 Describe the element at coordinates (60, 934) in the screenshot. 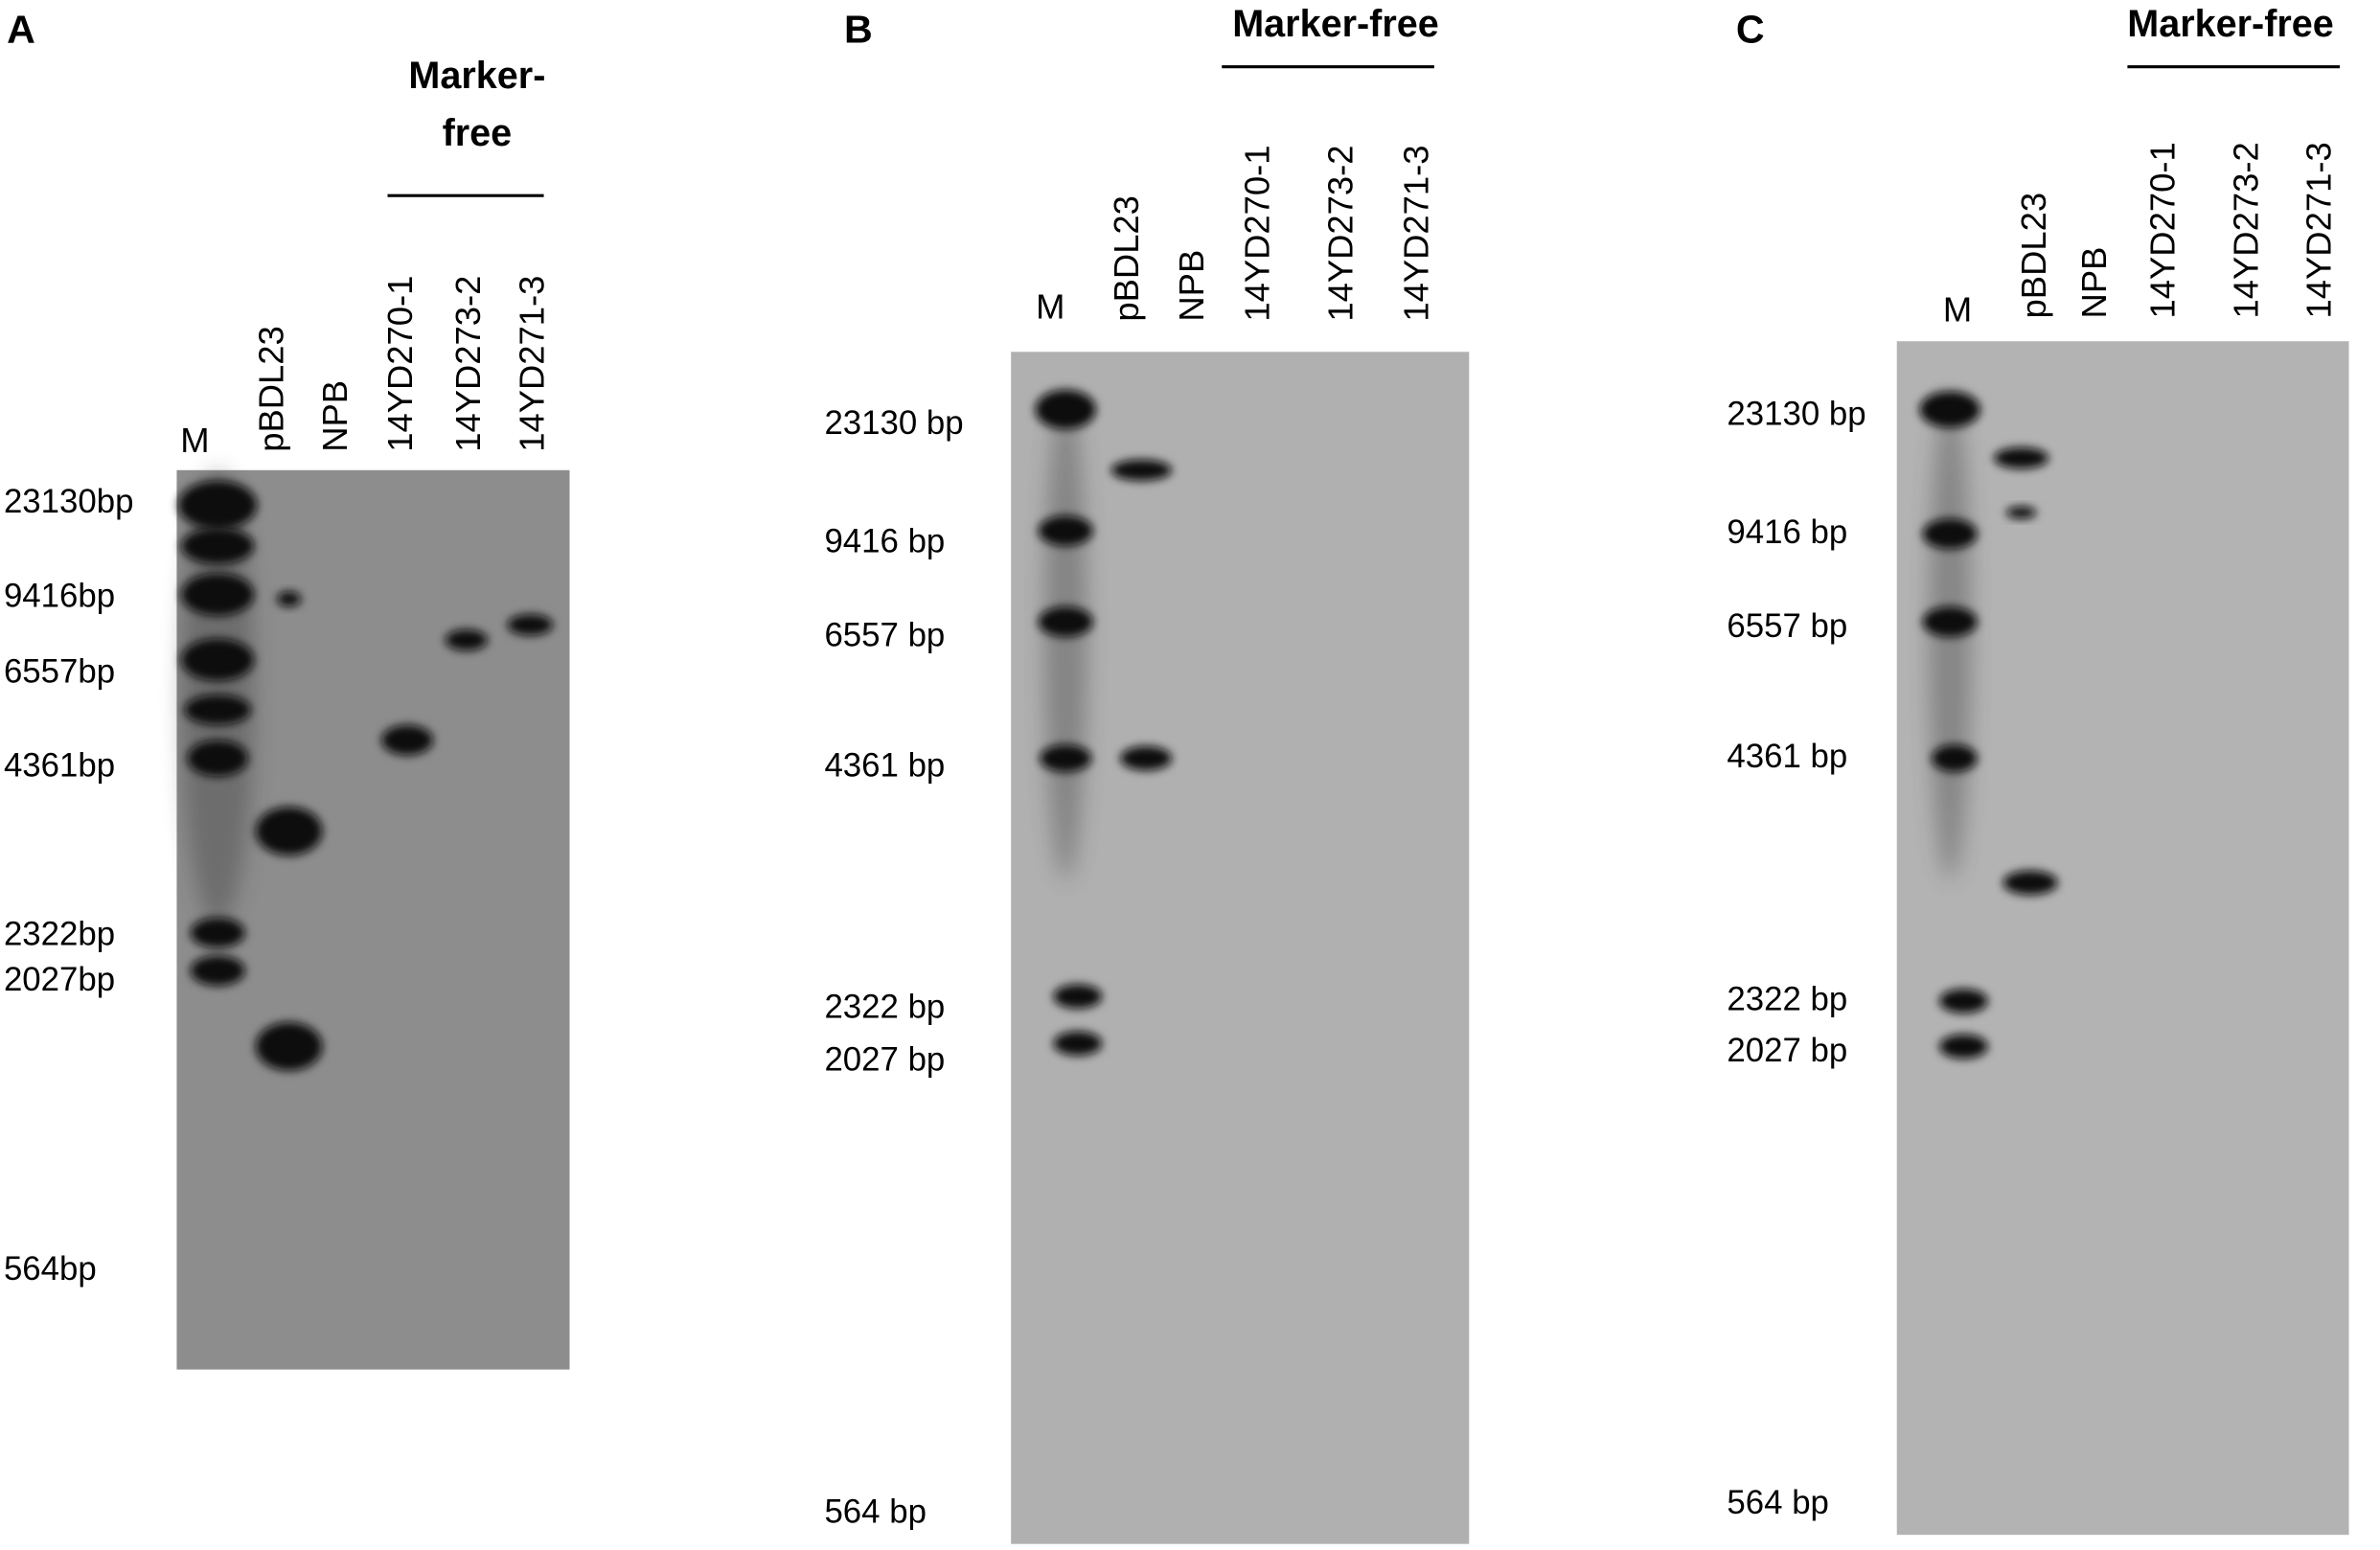

I see `size-label: 2322bp` at that location.